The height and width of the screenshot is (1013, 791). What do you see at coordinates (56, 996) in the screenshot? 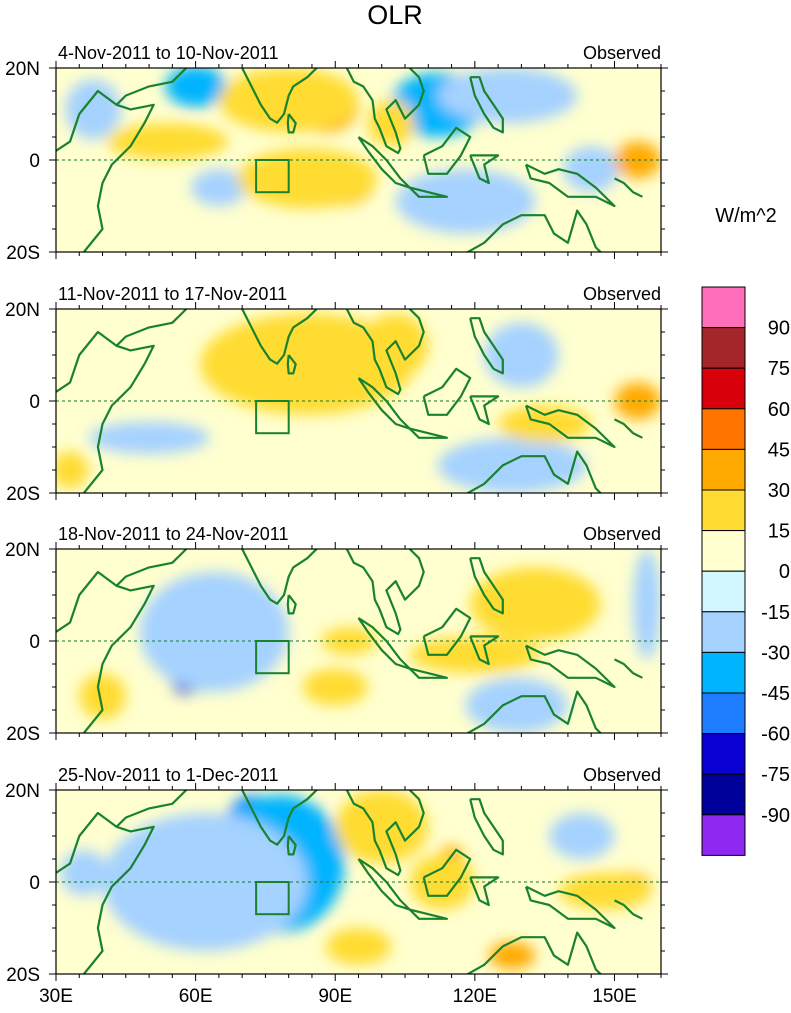
I see `x-tick-label: 30E` at bounding box center [56, 996].